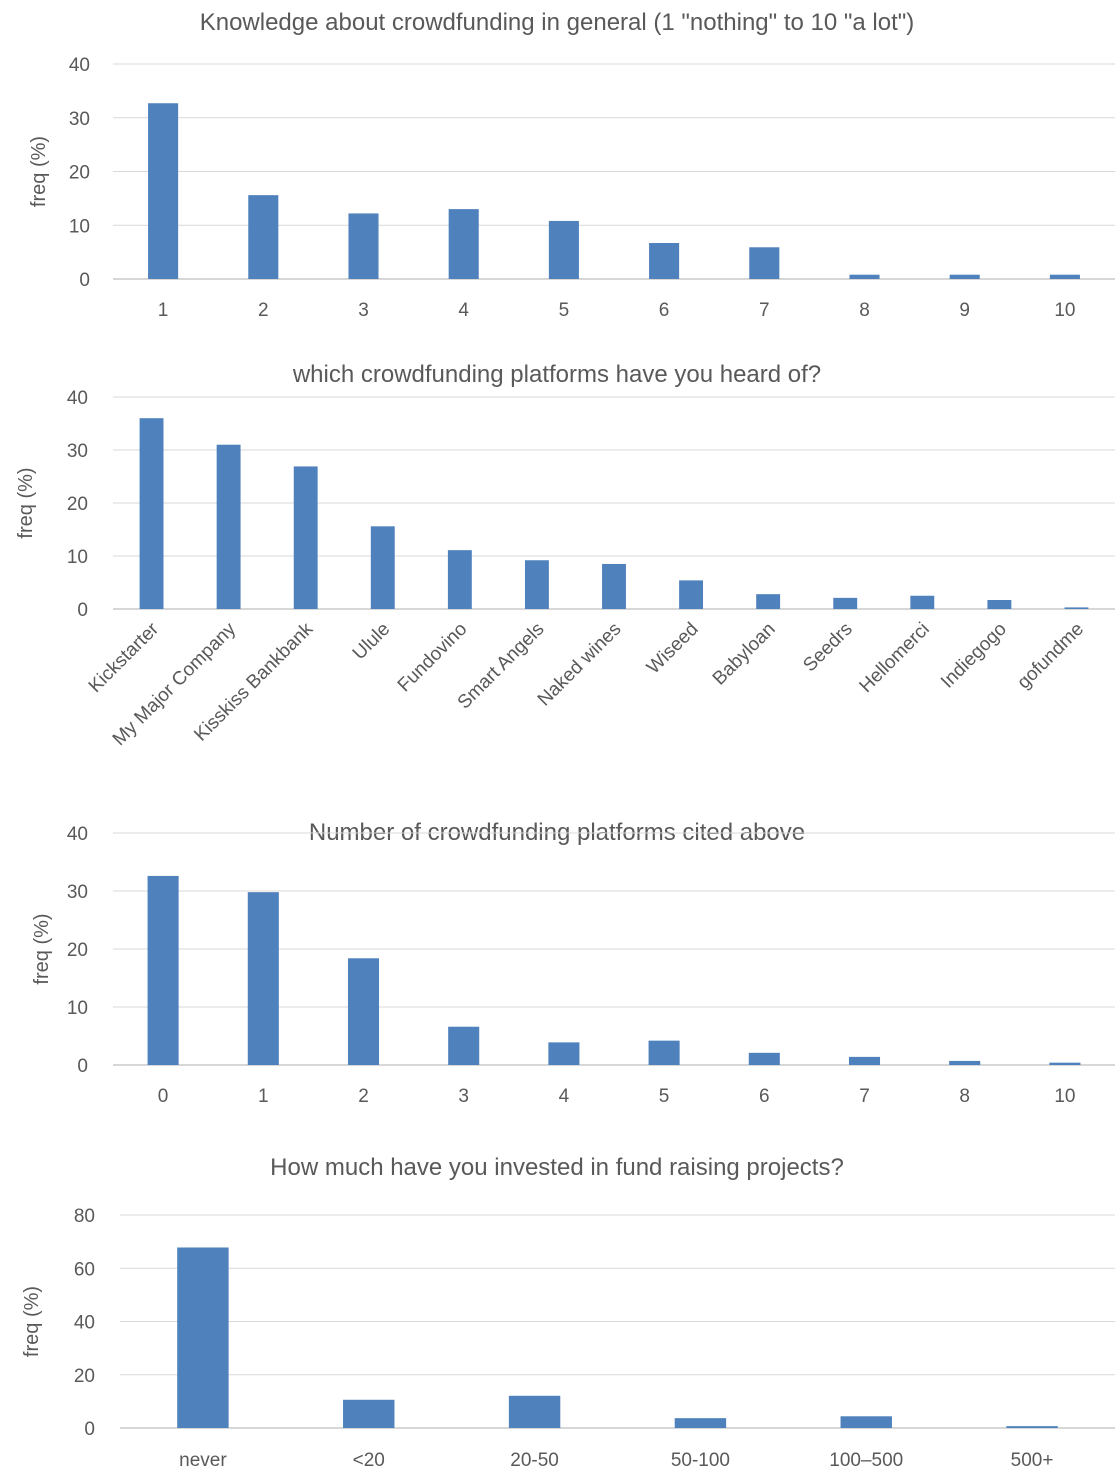  Describe the element at coordinates (895, 658) in the screenshot. I see `x-tick-label: Hellomerci` at that location.